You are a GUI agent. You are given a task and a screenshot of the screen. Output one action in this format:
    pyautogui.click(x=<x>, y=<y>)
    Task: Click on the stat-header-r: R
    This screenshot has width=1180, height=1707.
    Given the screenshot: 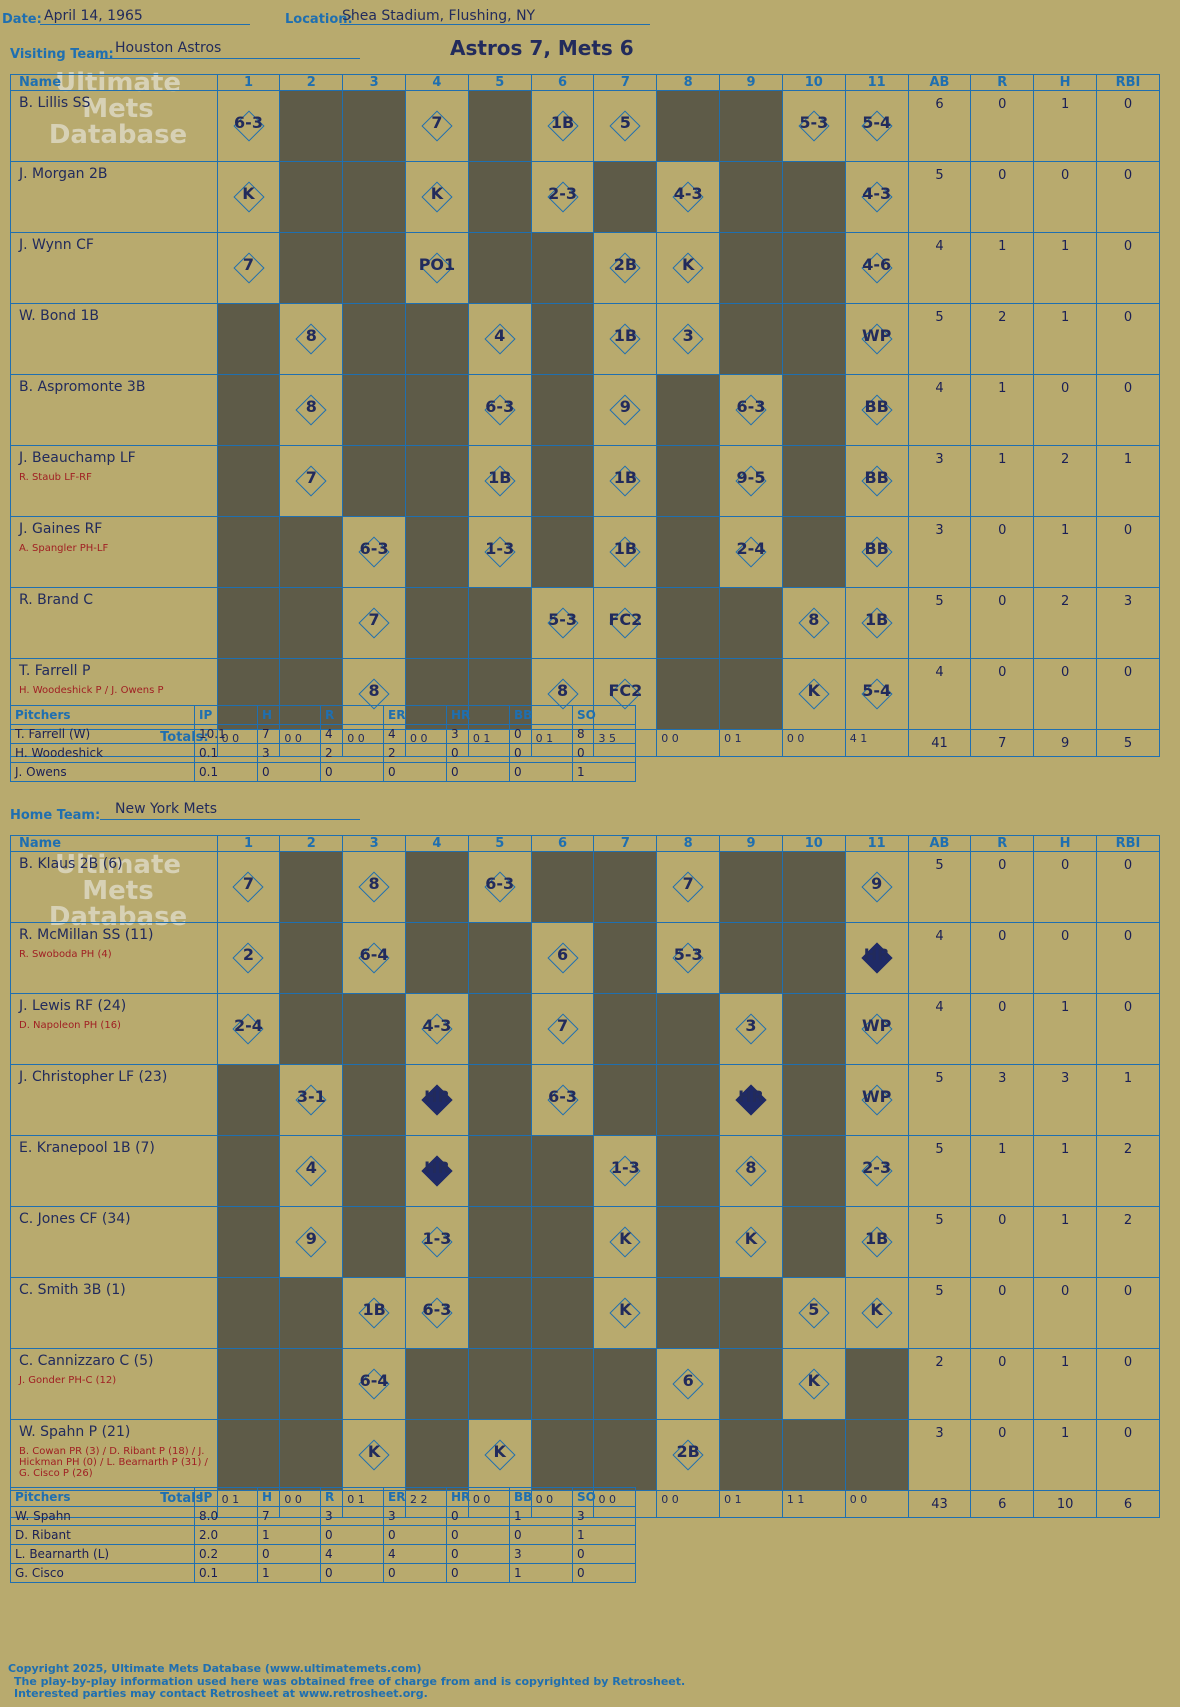 What is the action you would take?
    pyautogui.click(x=1002, y=843)
    